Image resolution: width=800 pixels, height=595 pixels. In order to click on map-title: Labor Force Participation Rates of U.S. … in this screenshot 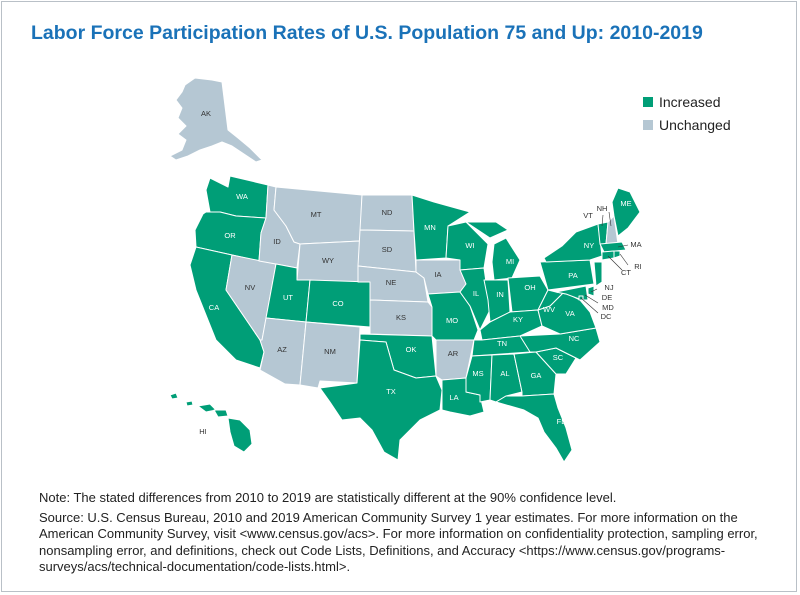, I will do `click(367, 33)`.